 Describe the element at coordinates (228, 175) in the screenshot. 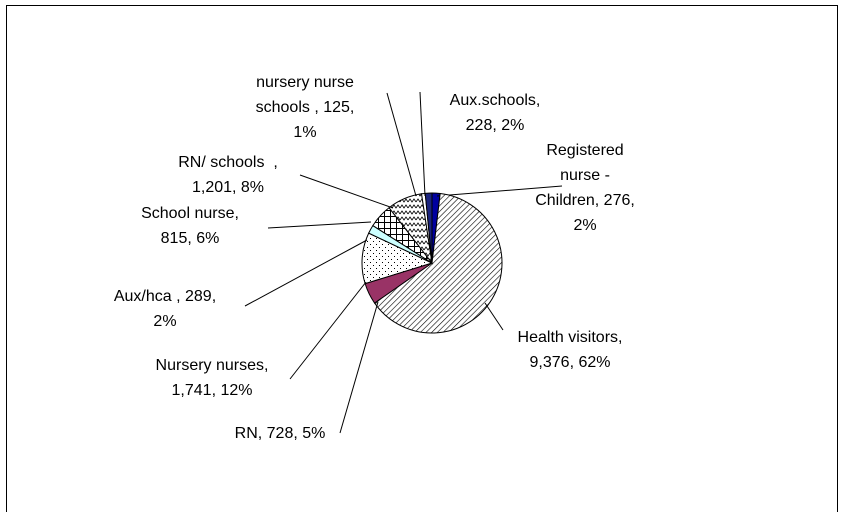

I see `data-label: RN/ schools , 1,201, 8%` at that location.